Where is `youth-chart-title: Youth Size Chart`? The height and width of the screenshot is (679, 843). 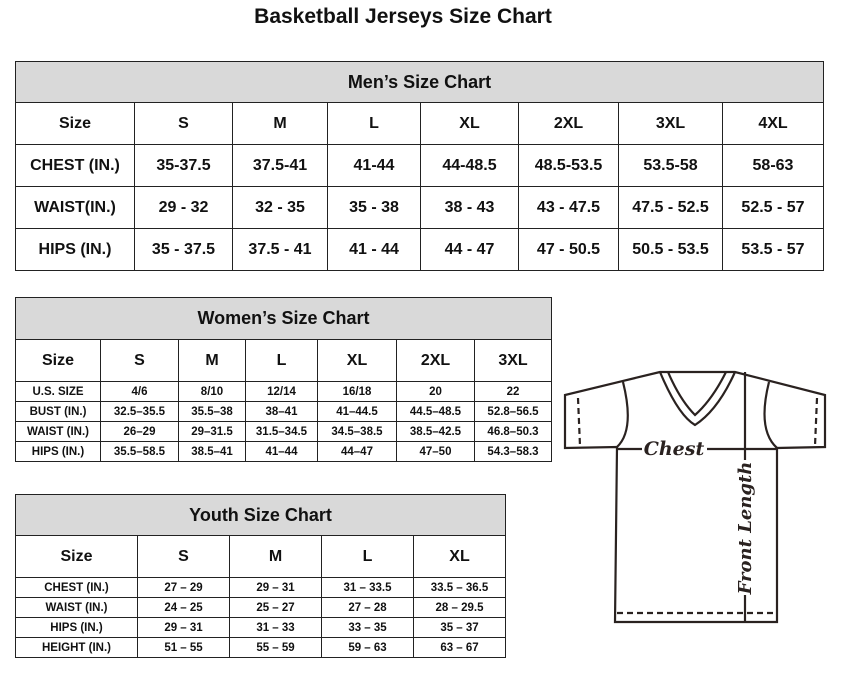 youth-chart-title: Youth Size Chart is located at coordinates (260, 515).